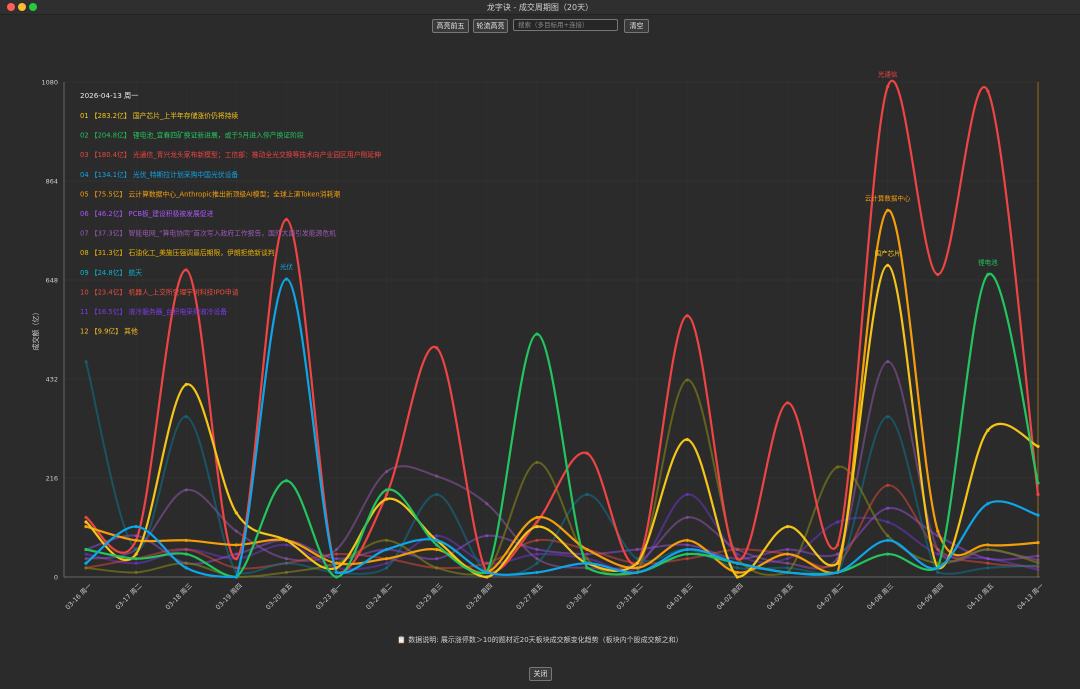  I want to click on title-bar: 龙字诀 - 成交周期图（20天）, so click(540, 7).